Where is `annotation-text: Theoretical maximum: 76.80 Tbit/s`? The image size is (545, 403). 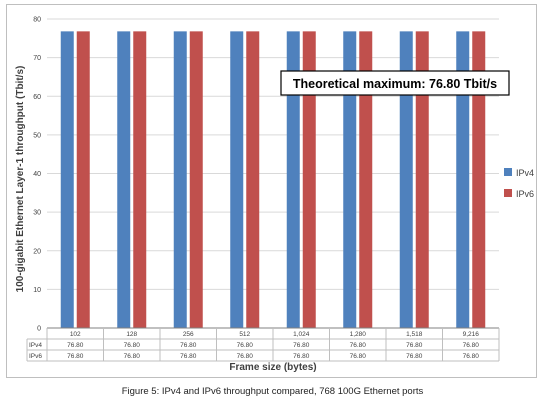
annotation-text: Theoretical maximum: 76.80 Tbit/s is located at coordinates (395, 84).